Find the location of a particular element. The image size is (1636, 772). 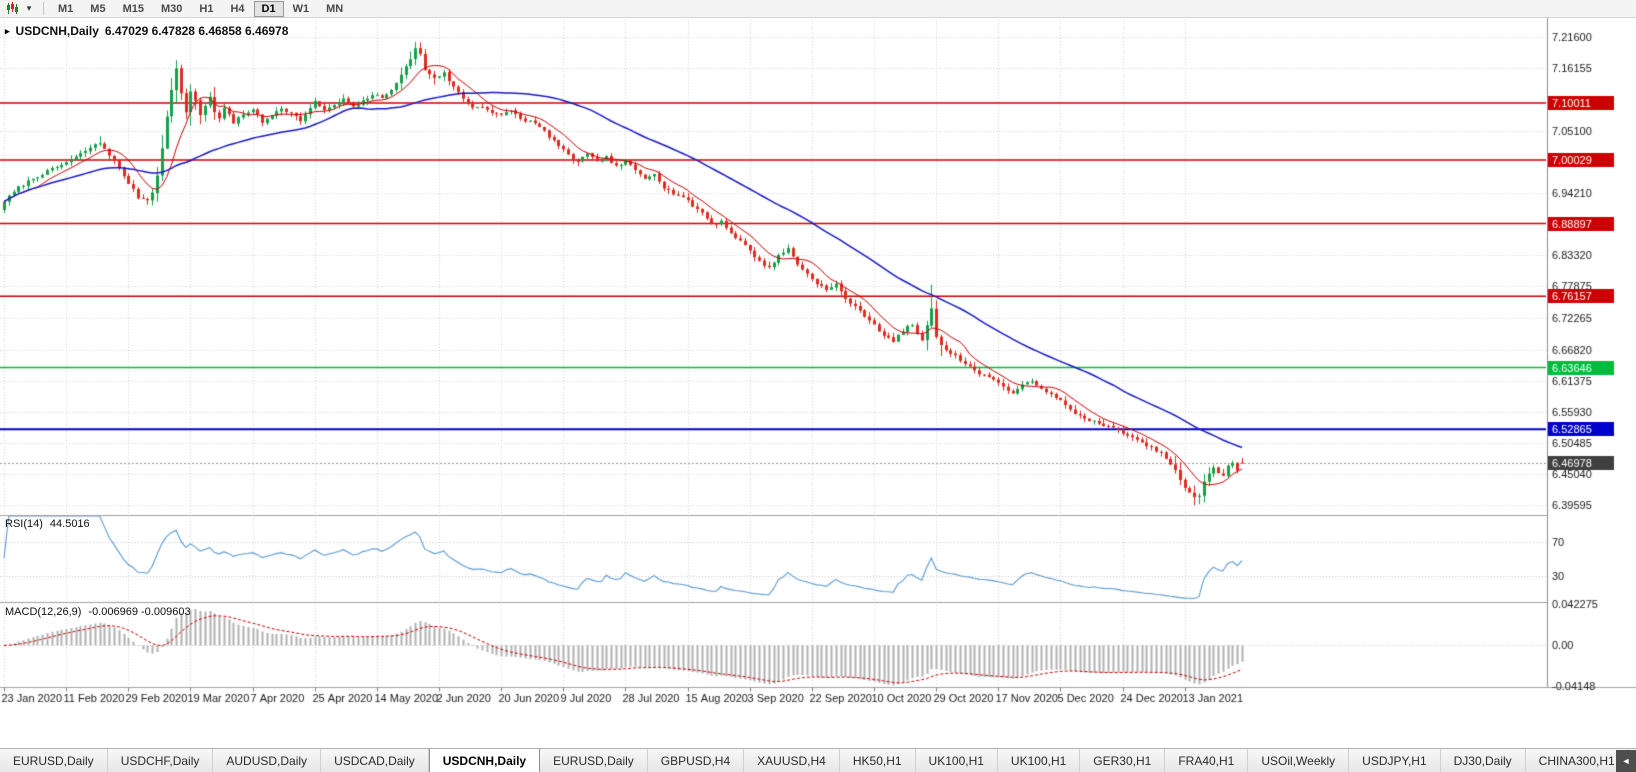

tab-dj30-daily: DJ30,Daily is located at coordinates (1483, 760).